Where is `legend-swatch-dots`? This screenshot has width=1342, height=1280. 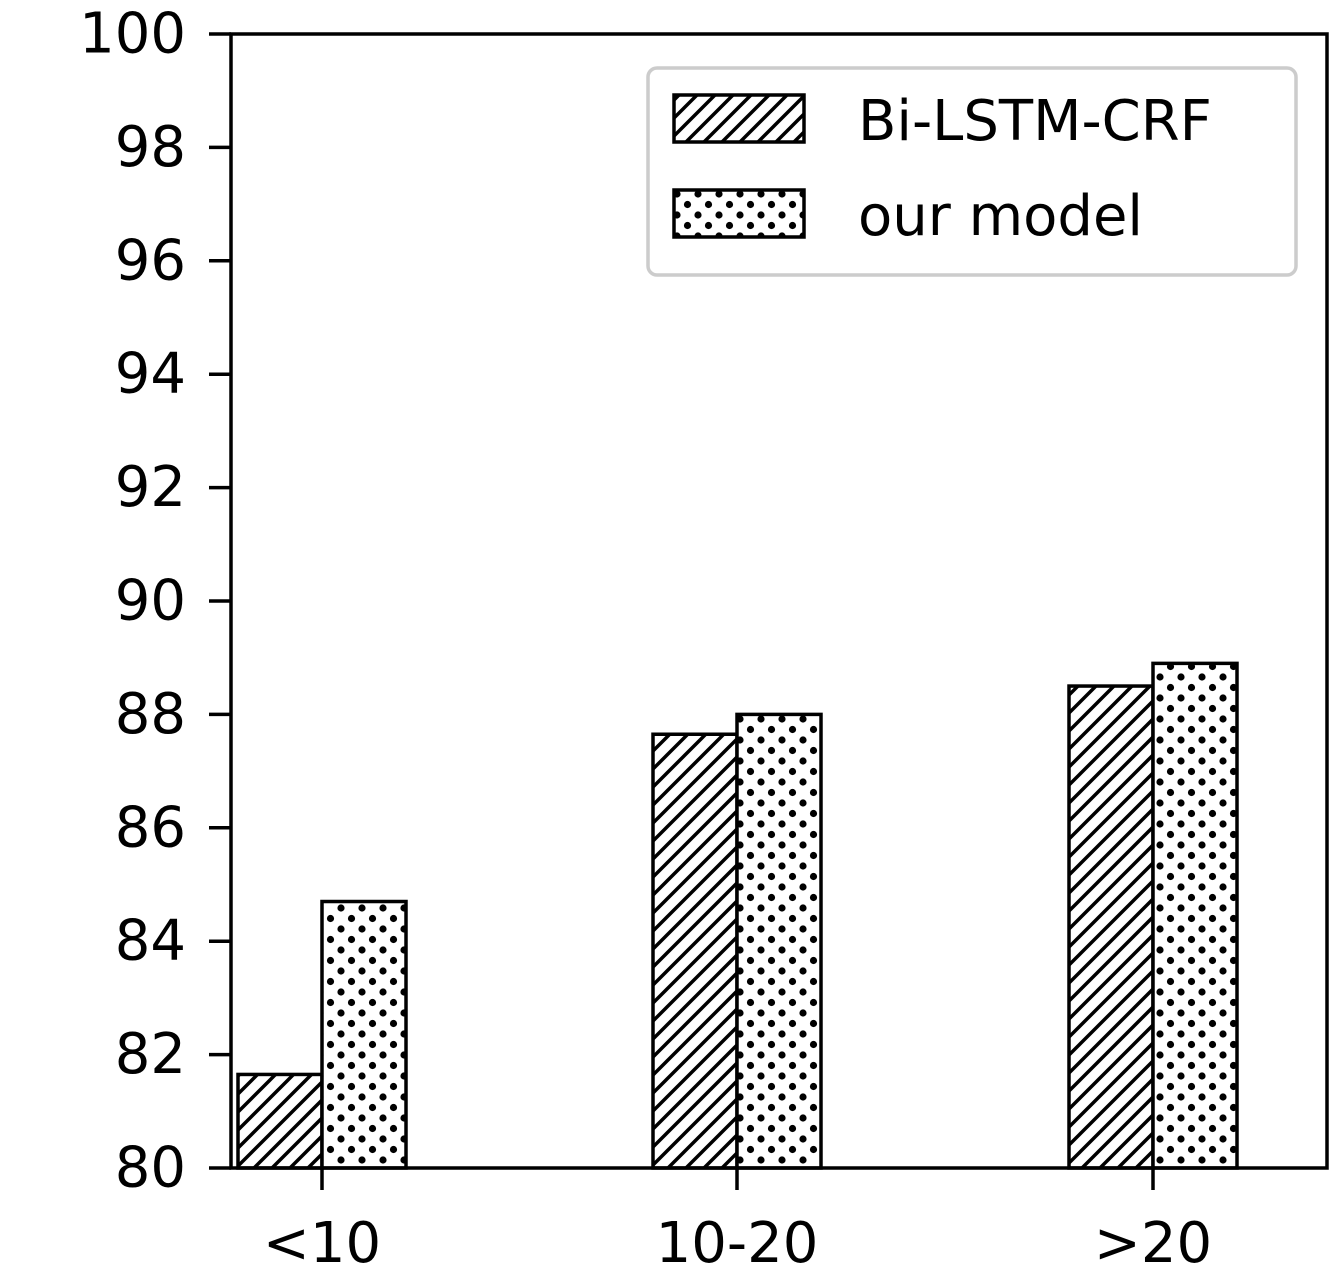 legend-swatch-dots is located at coordinates (739, 213).